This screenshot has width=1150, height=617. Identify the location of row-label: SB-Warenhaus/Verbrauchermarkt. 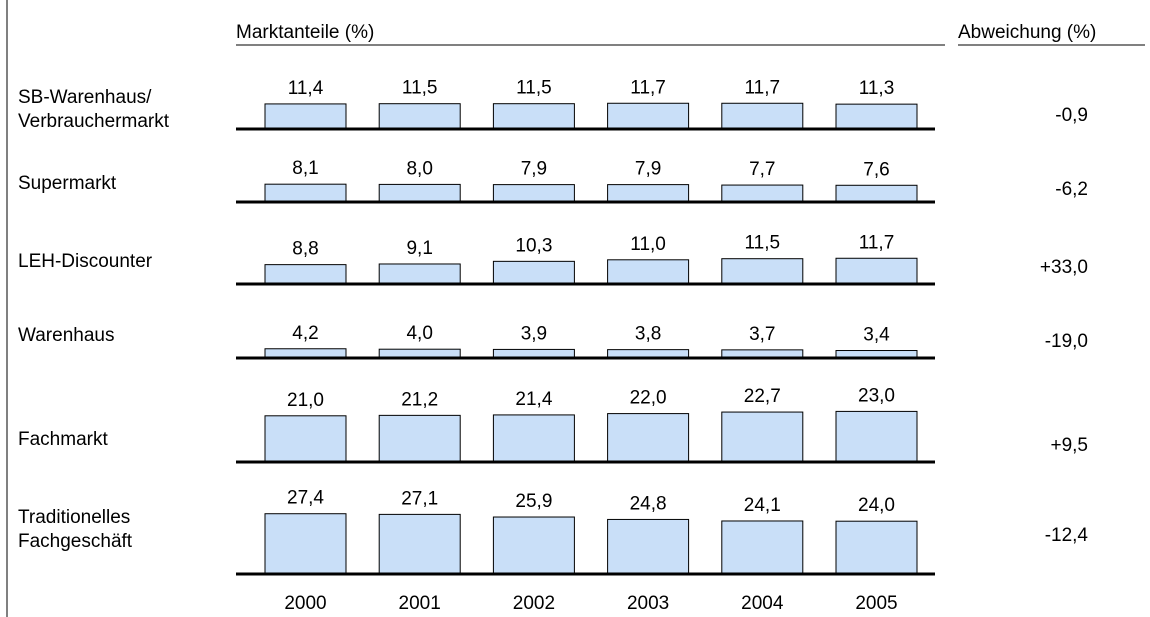
(94, 109).